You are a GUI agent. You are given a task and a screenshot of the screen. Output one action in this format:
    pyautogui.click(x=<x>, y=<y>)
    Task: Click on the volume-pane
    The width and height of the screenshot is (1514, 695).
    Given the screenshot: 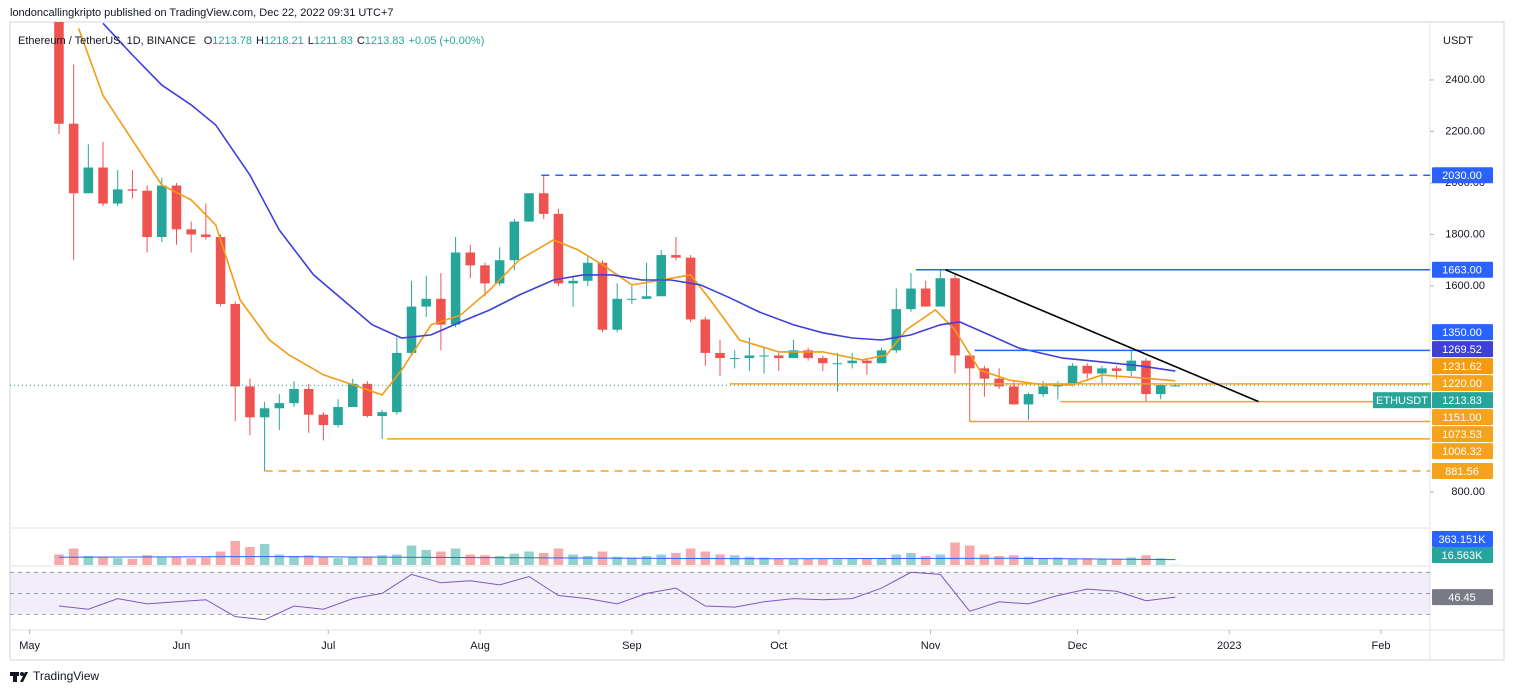 What is the action you would take?
    pyautogui.click(x=617, y=553)
    